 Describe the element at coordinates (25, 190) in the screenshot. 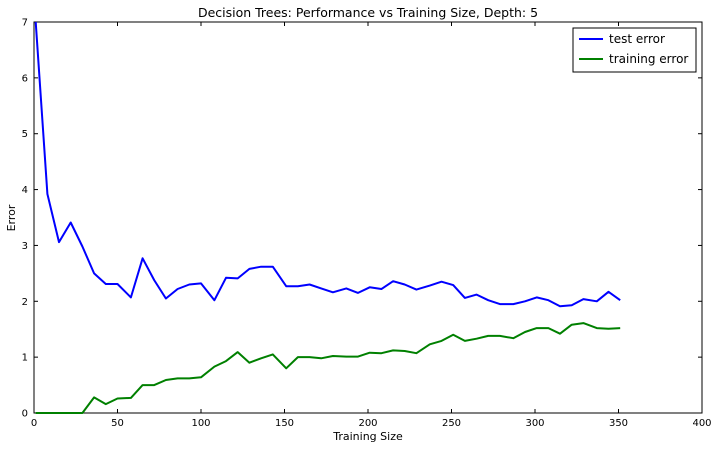

I see `y-tick-label: 4` at that location.